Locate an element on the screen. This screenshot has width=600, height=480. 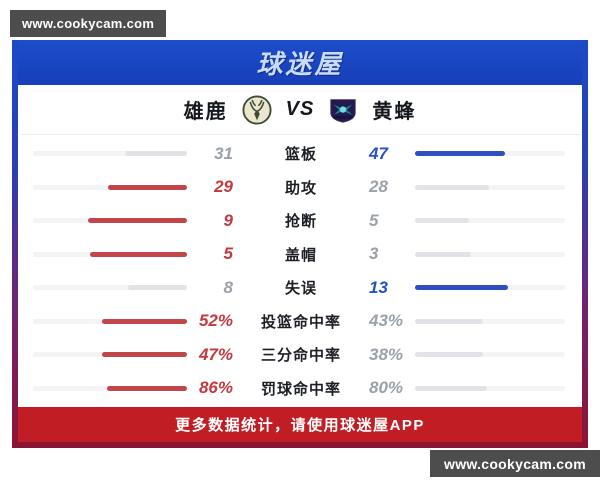
stat-label: 抢断 is located at coordinates (300, 222).